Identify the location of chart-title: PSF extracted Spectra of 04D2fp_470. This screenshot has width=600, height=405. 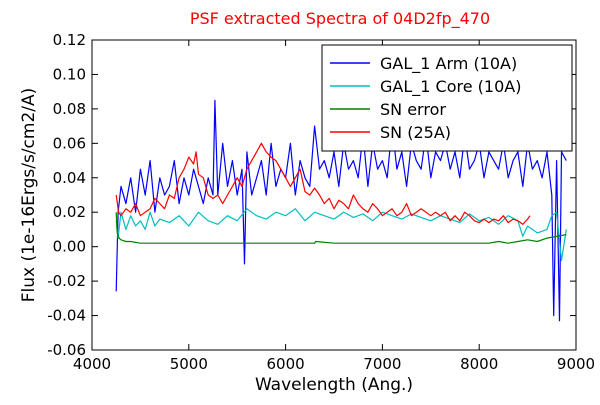
(340, 19).